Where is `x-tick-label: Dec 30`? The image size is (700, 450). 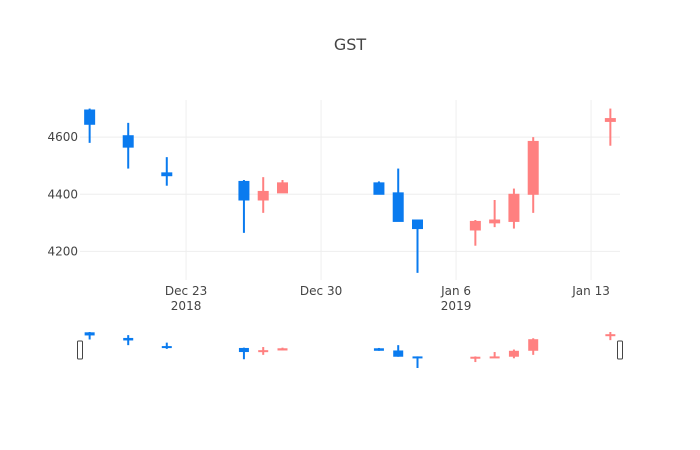
x-tick-label: Dec 30 is located at coordinates (321, 291).